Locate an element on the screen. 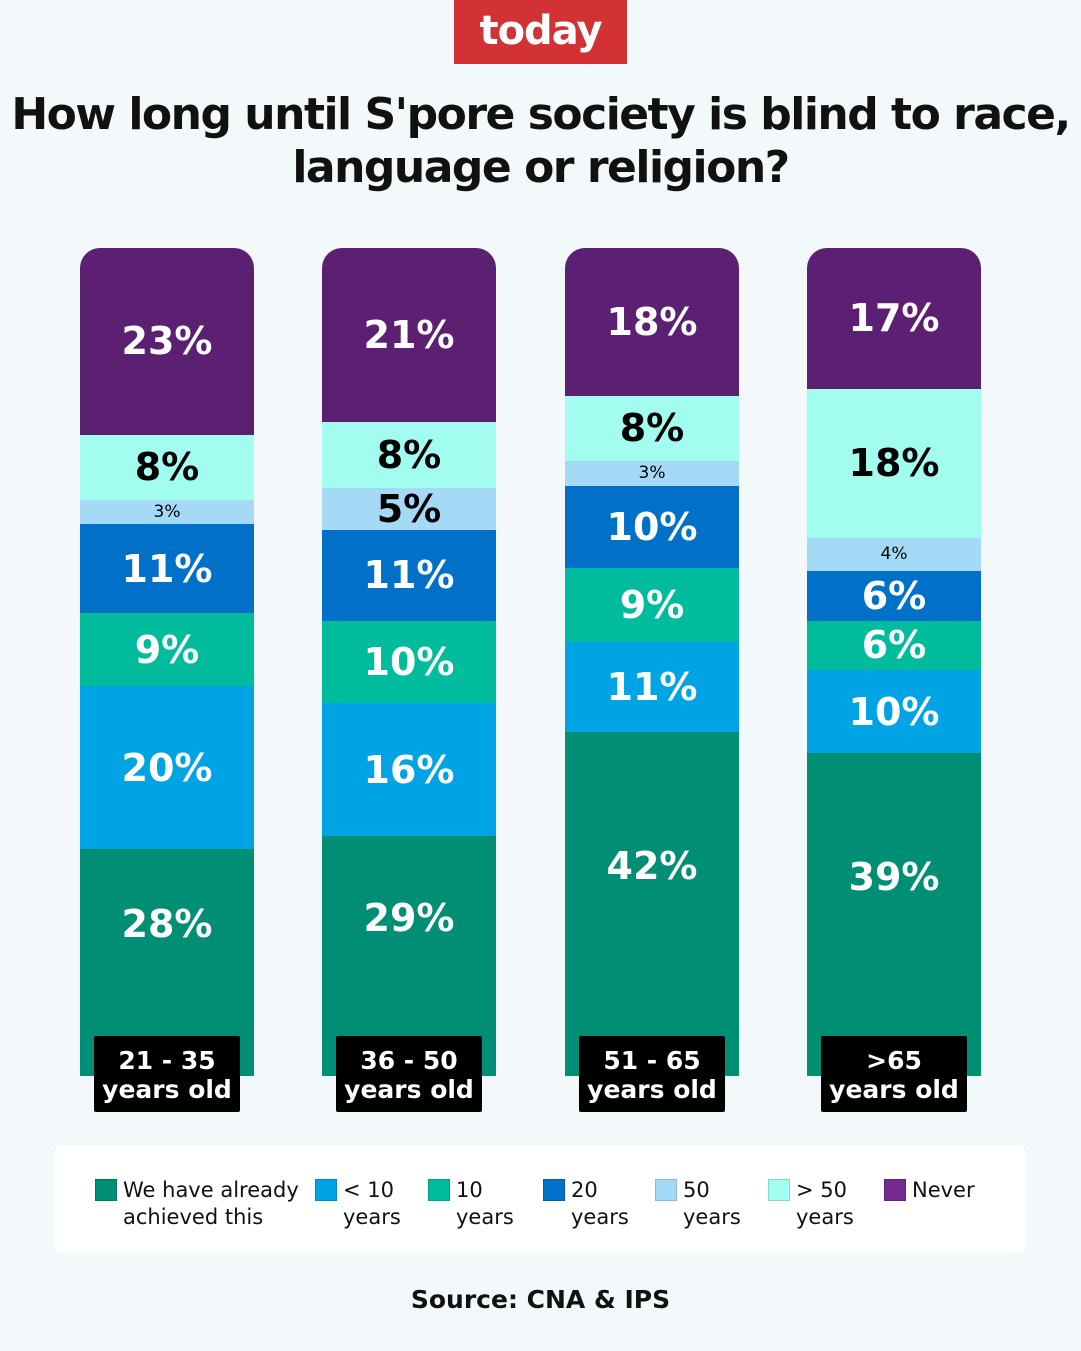  legend-label: 20 years is located at coordinates (600, 1203).